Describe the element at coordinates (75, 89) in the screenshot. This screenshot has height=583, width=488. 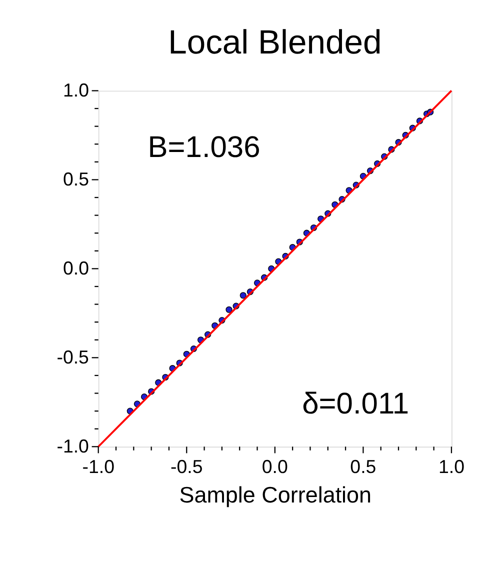
I see `y-tick-label: 1.0` at that location.